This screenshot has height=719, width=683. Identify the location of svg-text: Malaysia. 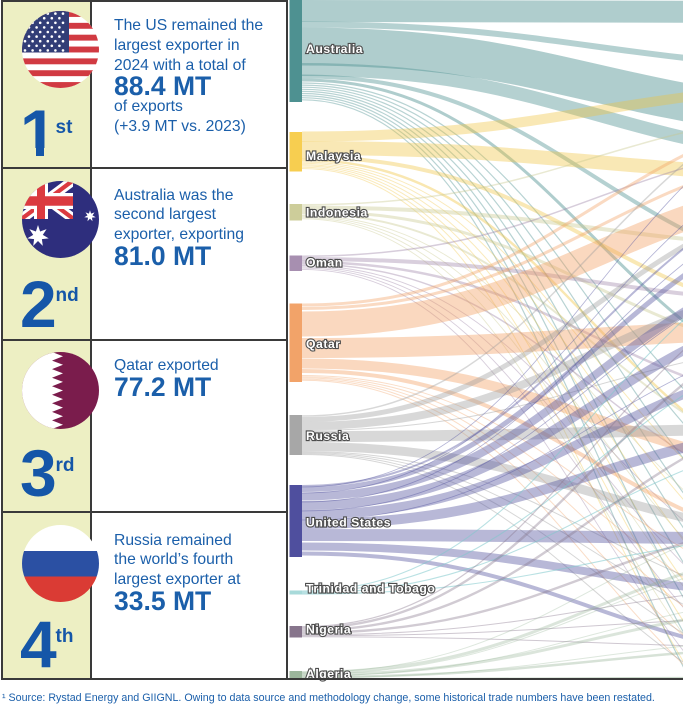
(333, 156).